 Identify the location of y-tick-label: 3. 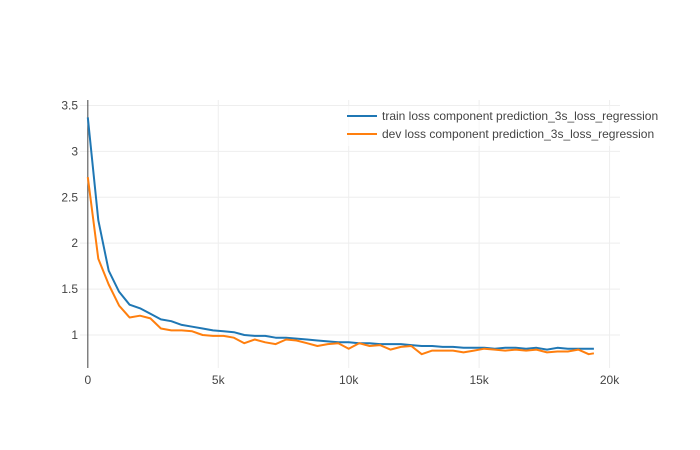
(74, 151).